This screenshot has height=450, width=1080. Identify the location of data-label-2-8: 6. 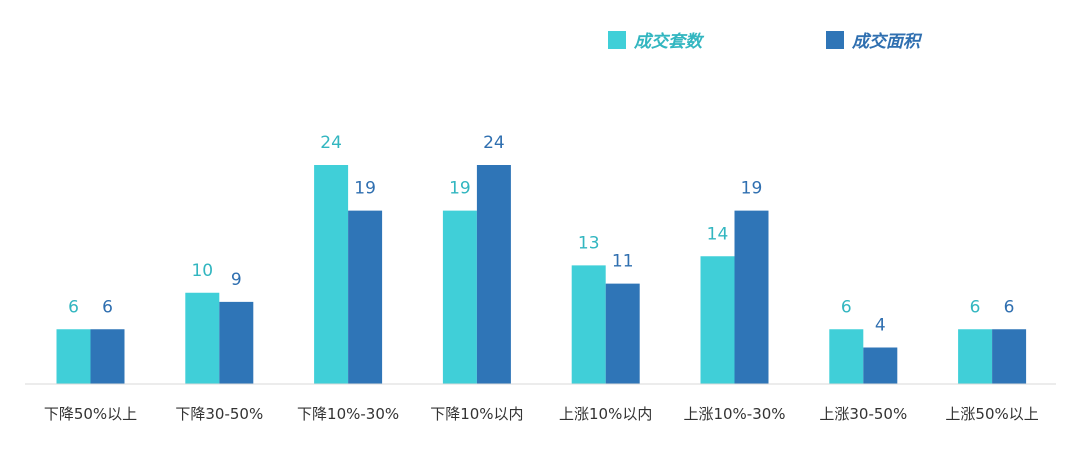
(1009, 307).